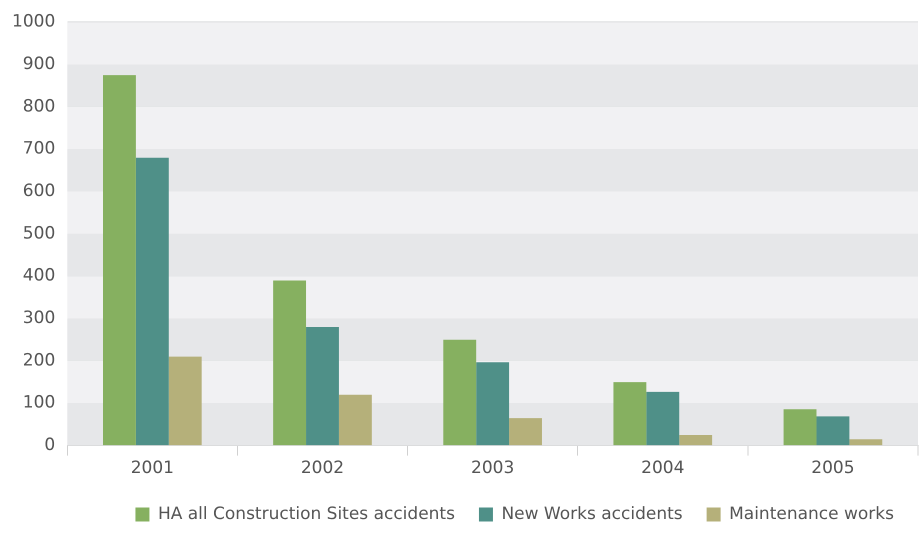  What do you see at coordinates (39, 360) in the screenshot?
I see `y-tick-label: 200` at bounding box center [39, 360].